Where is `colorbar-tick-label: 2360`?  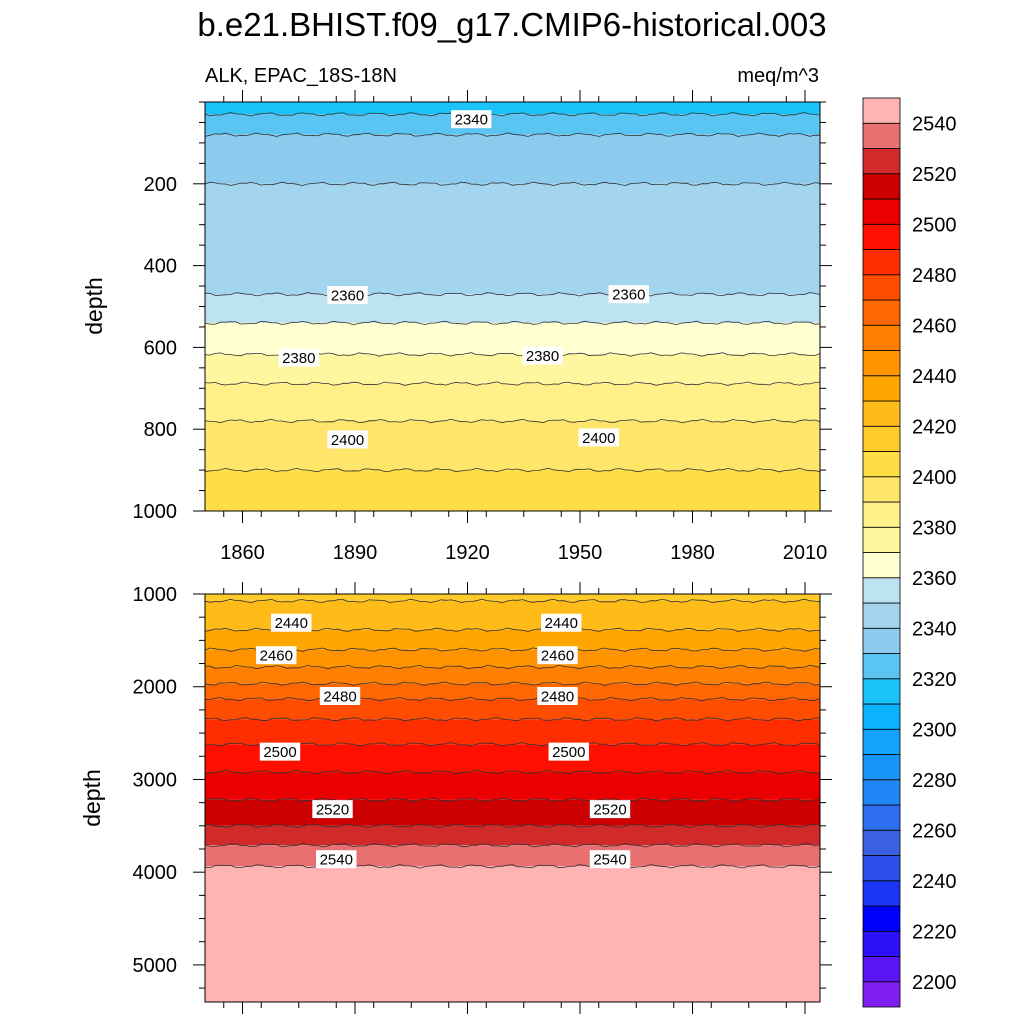
colorbar-tick-label: 2360 is located at coordinates (934, 579).